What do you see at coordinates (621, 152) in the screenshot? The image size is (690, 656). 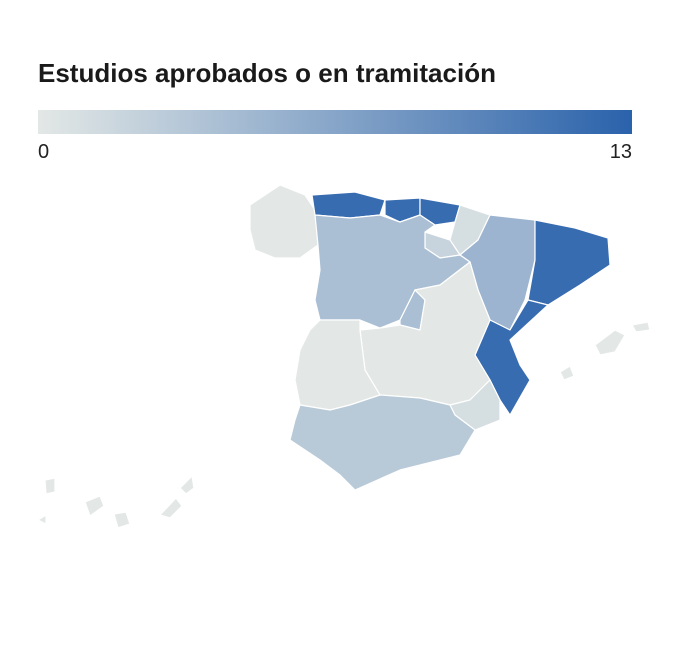 I see `scale-tick-label: 13` at bounding box center [621, 152].